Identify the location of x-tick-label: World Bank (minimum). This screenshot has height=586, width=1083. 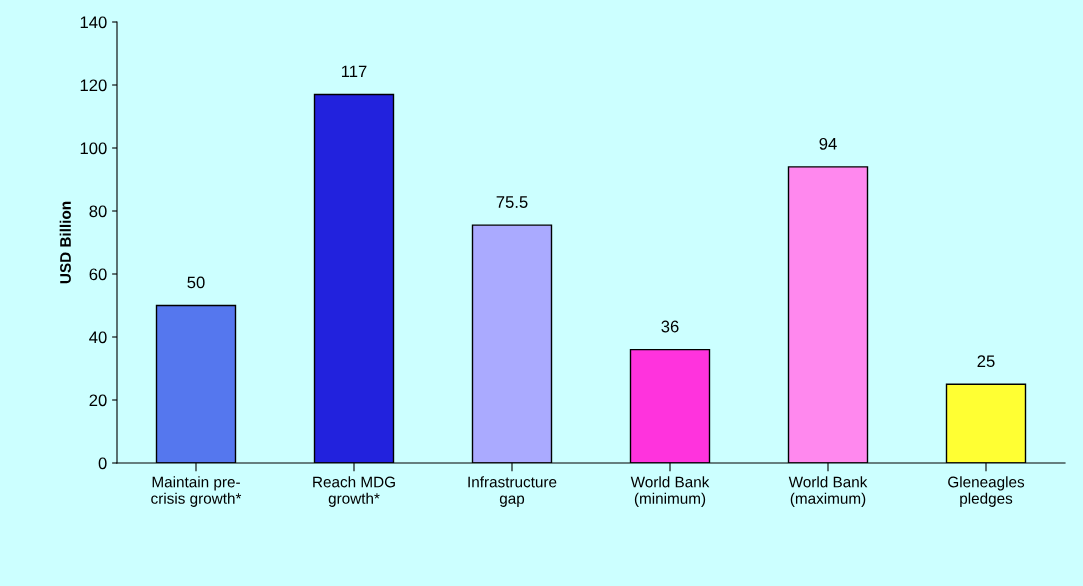
(670, 491).